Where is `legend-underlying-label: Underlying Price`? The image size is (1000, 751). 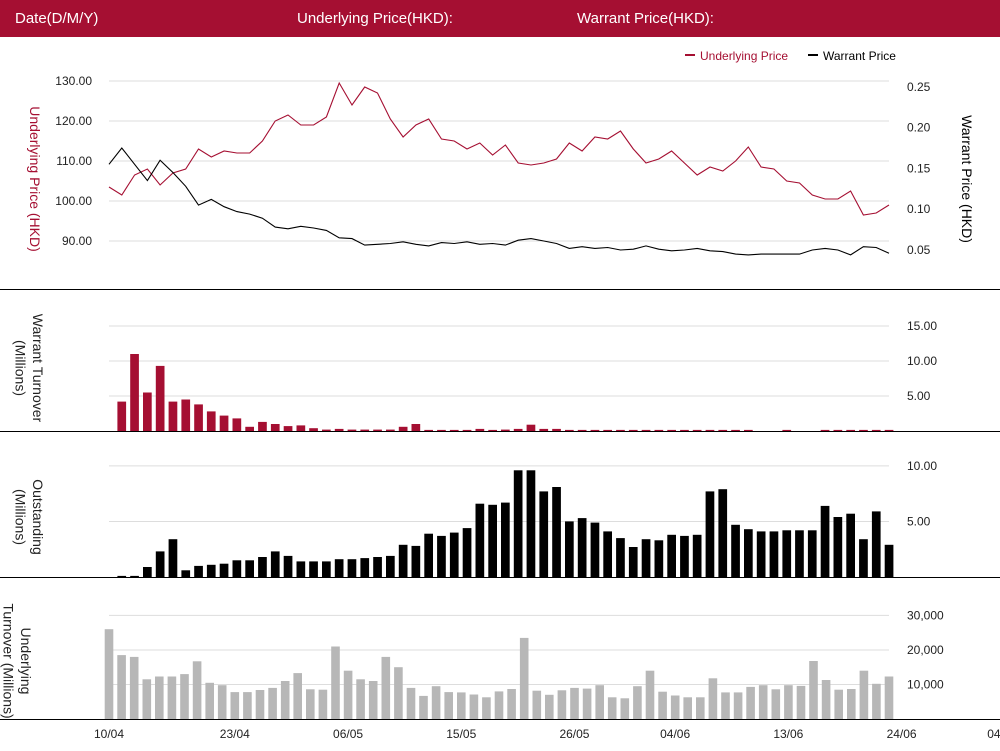 legend-underlying-label: Underlying Price is located at coordinates (744, 56).